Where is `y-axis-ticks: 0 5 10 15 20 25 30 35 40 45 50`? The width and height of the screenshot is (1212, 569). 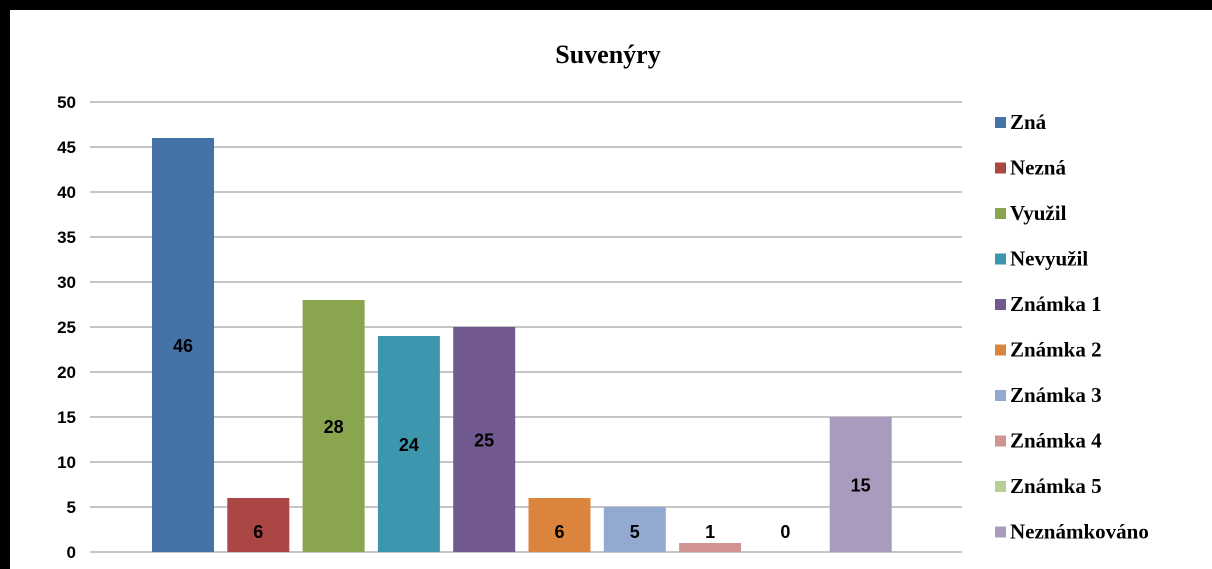 y-axis-ticks: 0 5 10 15 20 25 30 35 40 45 50 is located at coordinates (66, 327).